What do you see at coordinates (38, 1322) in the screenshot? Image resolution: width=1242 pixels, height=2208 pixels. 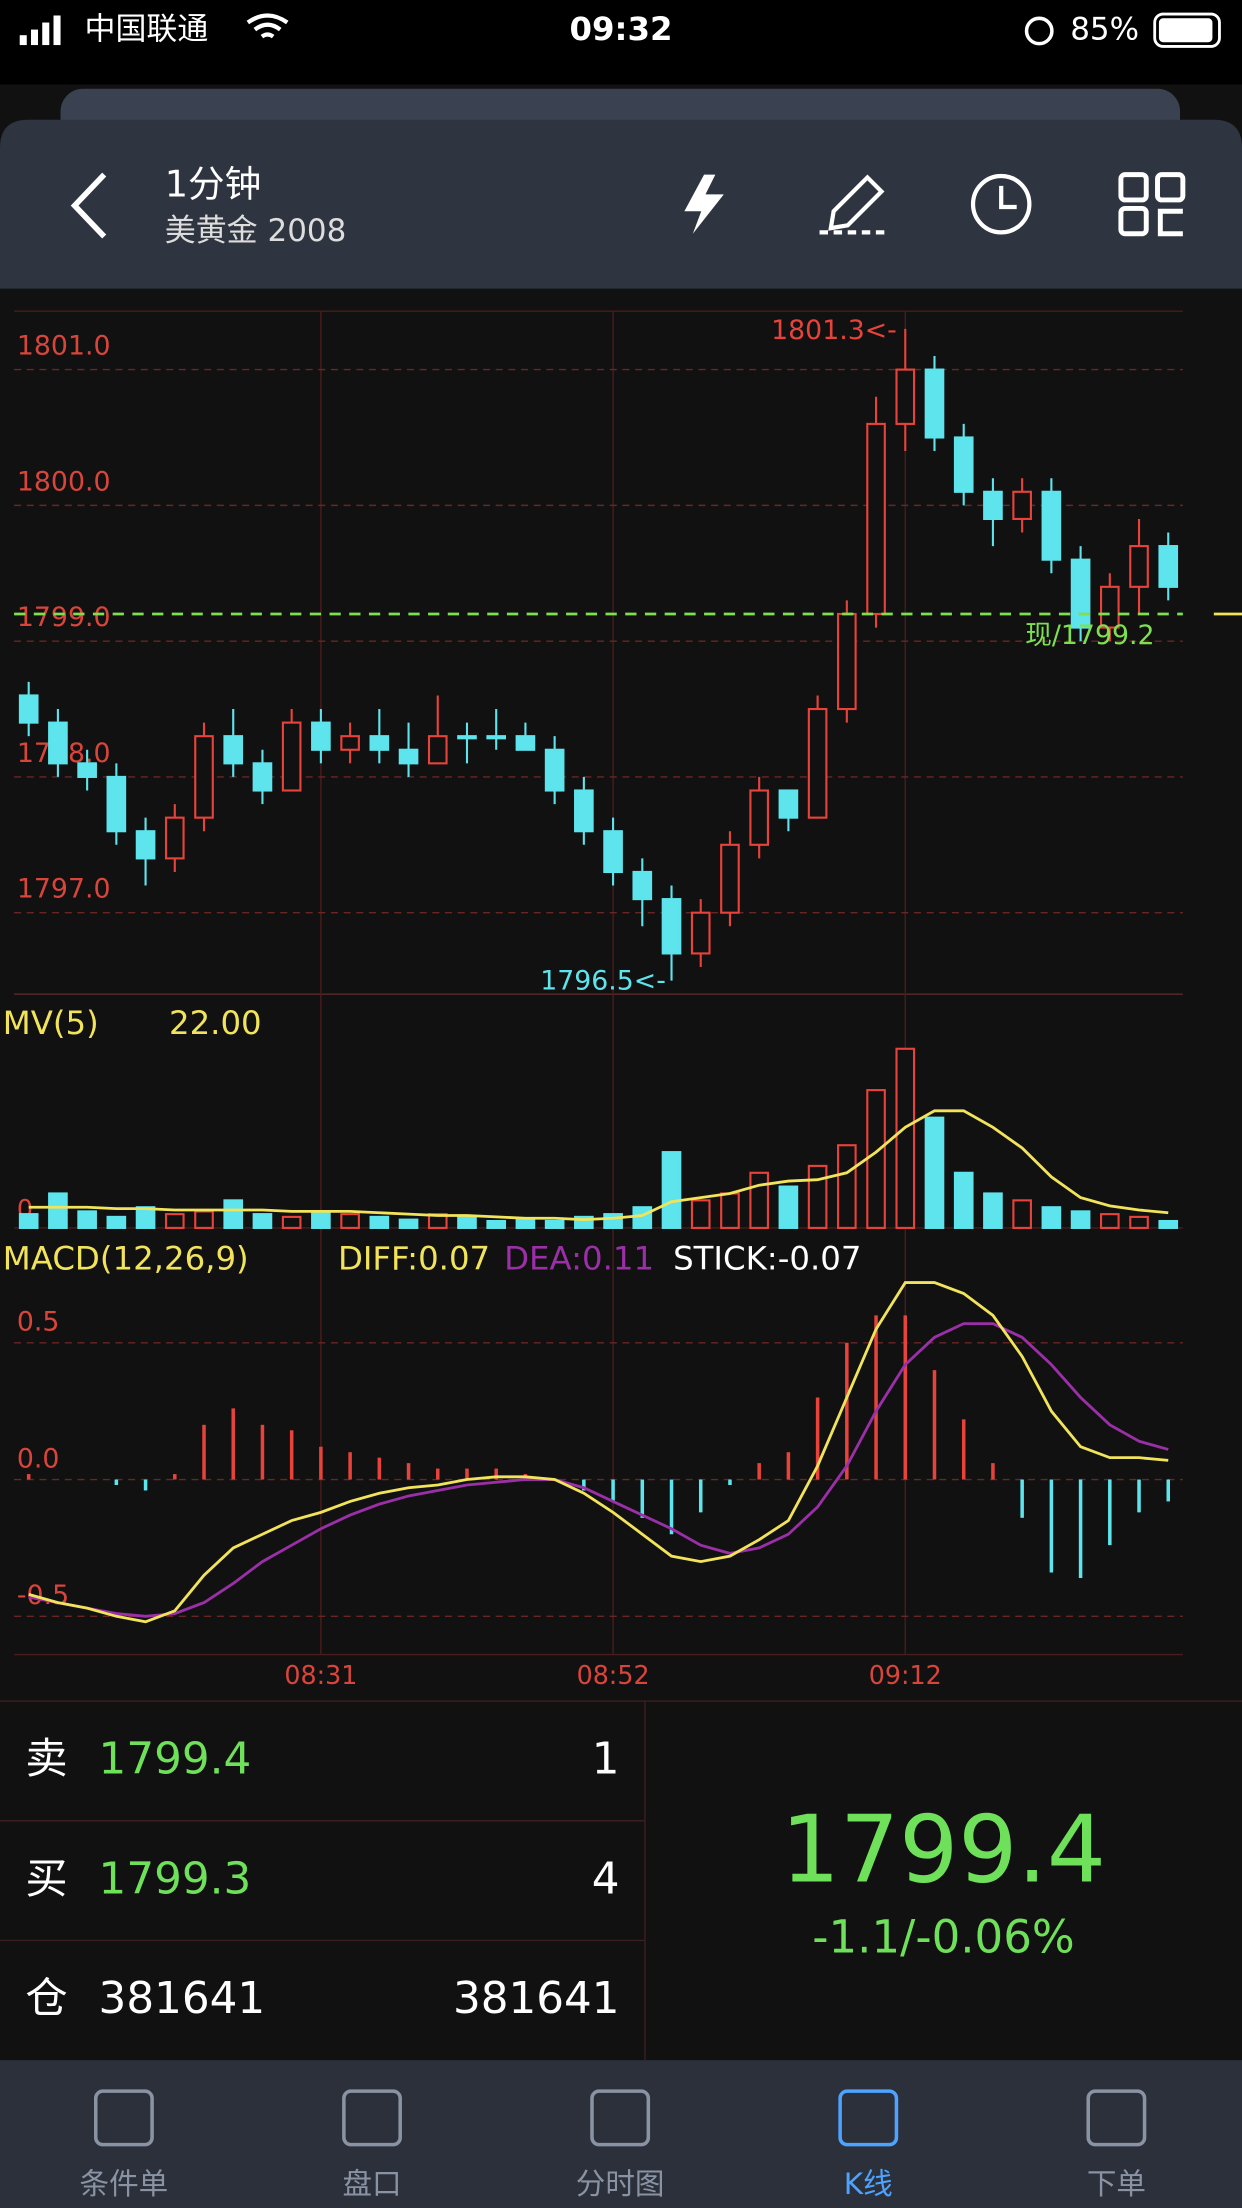 I see `y-tick-label: 0.5` at bounding box center [38, 1322].